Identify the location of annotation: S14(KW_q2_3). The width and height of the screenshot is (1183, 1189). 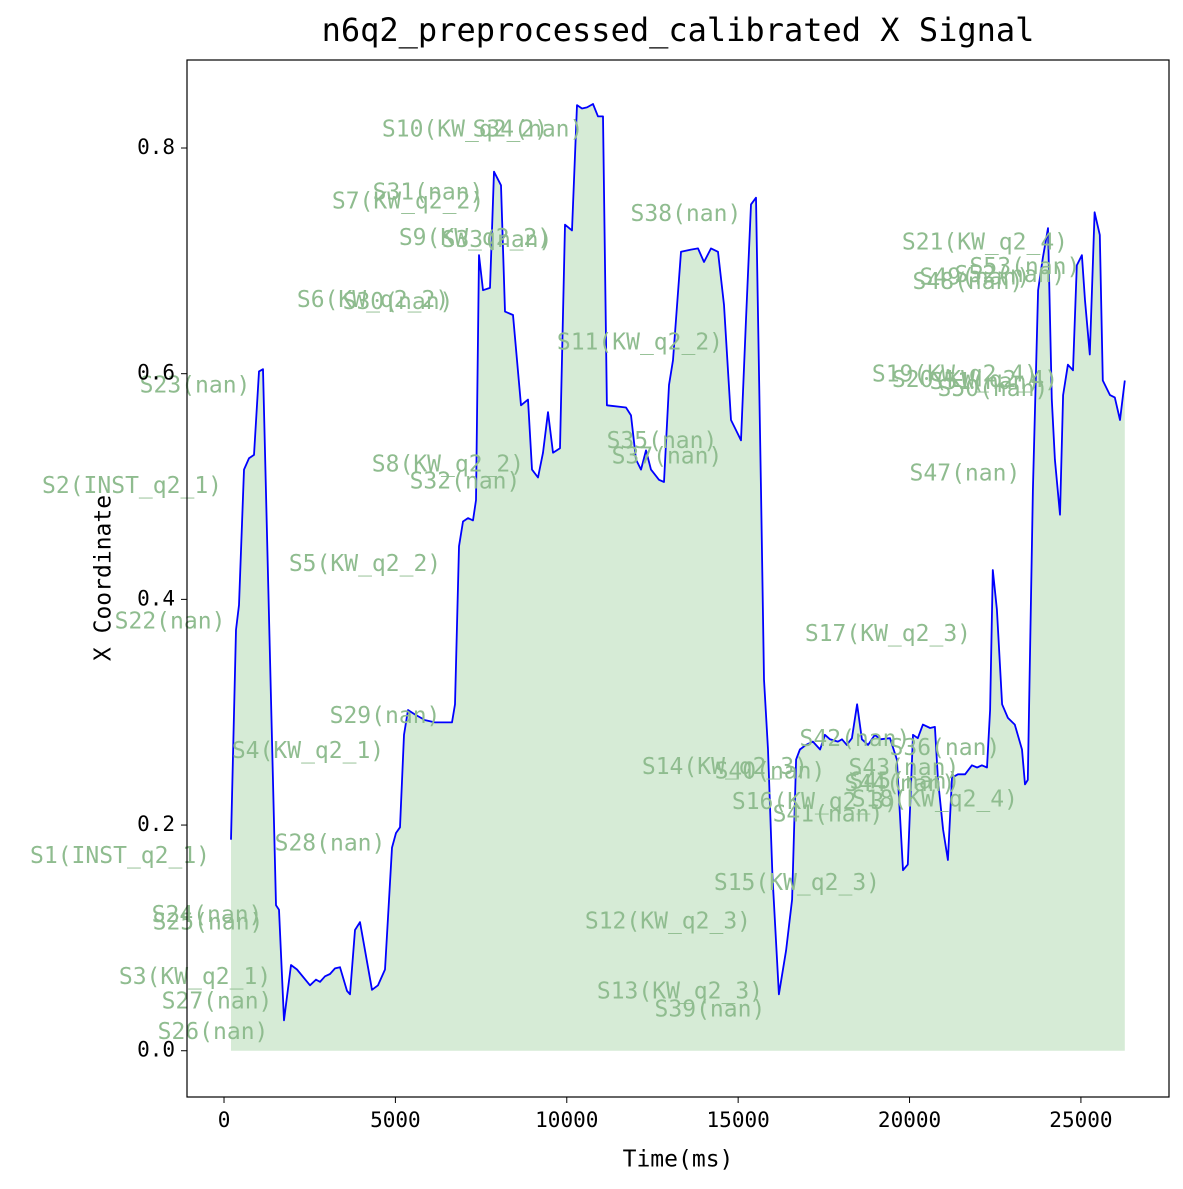
(725, 767).